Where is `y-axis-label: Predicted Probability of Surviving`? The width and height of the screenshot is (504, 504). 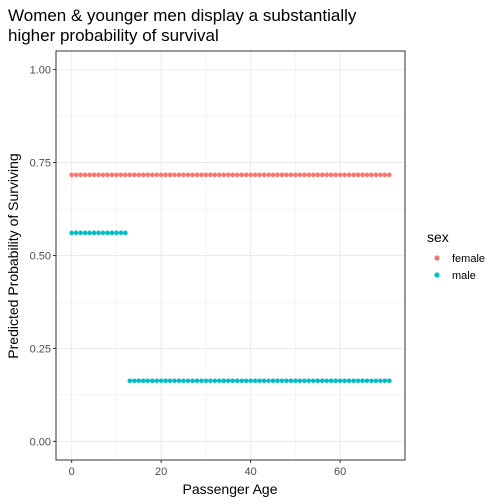
y-axis-label: Predicted Probability of Surviving is located at coordinates (13, 255).